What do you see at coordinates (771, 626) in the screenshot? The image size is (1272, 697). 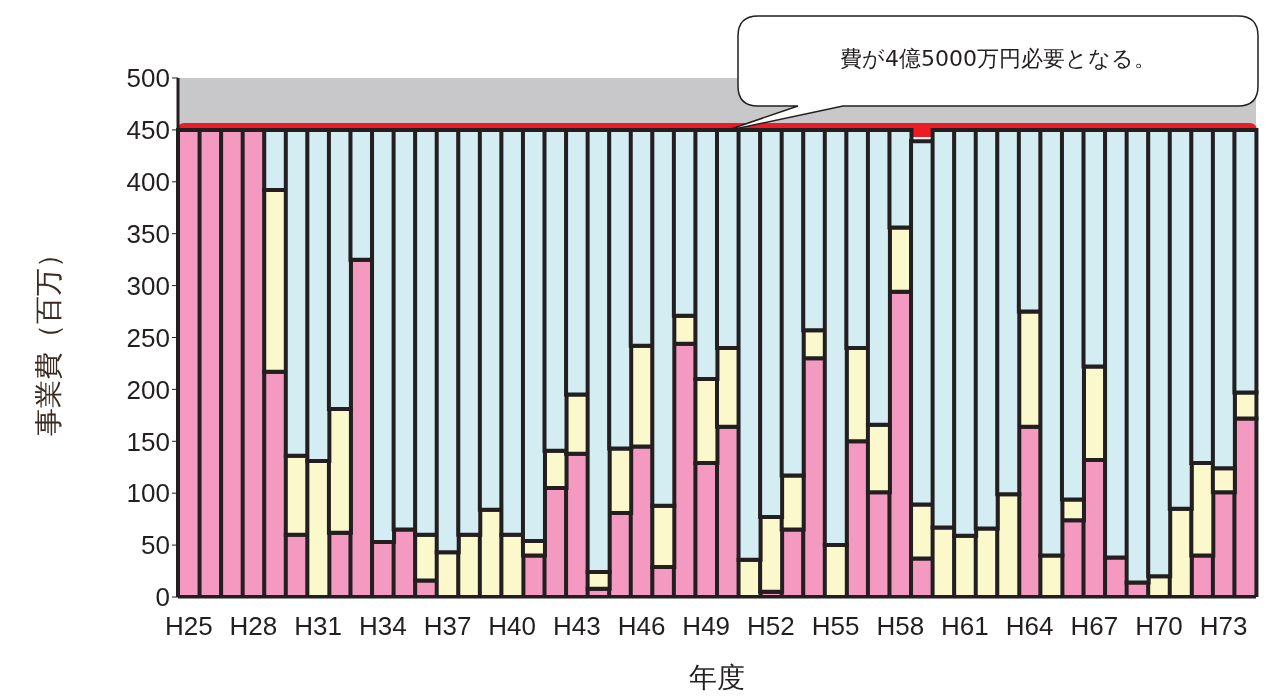 I see `x-tick-label: H52` at bounding box center [771, 626].